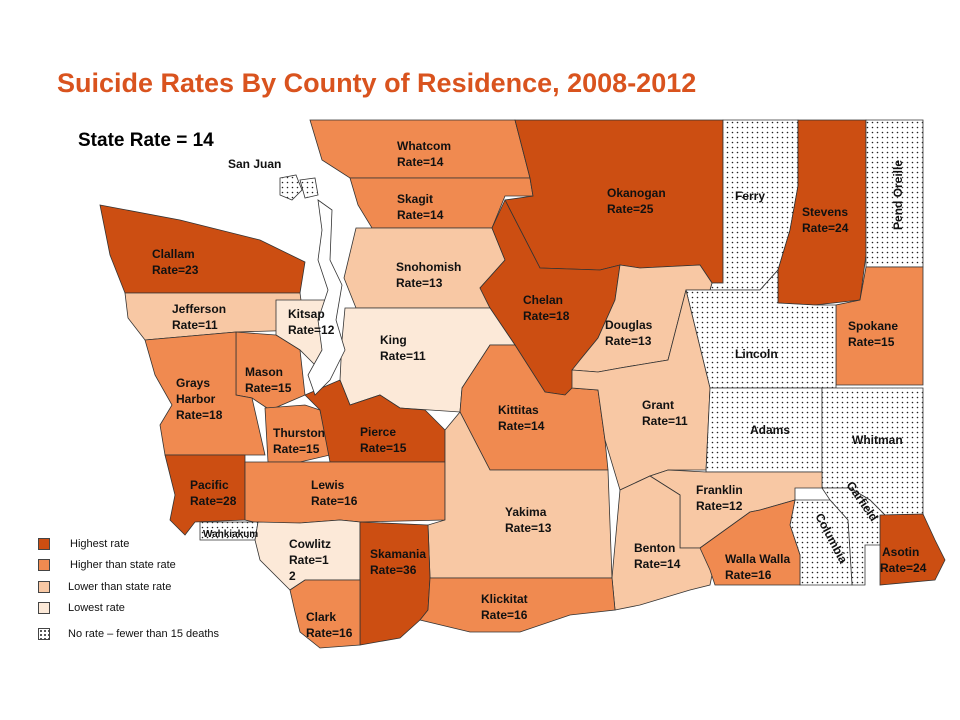  What do you see at coordinates (657, 564) in the screenshot?
I see `label-benton-rate: Rate=14` at bounding box center [657, 564].